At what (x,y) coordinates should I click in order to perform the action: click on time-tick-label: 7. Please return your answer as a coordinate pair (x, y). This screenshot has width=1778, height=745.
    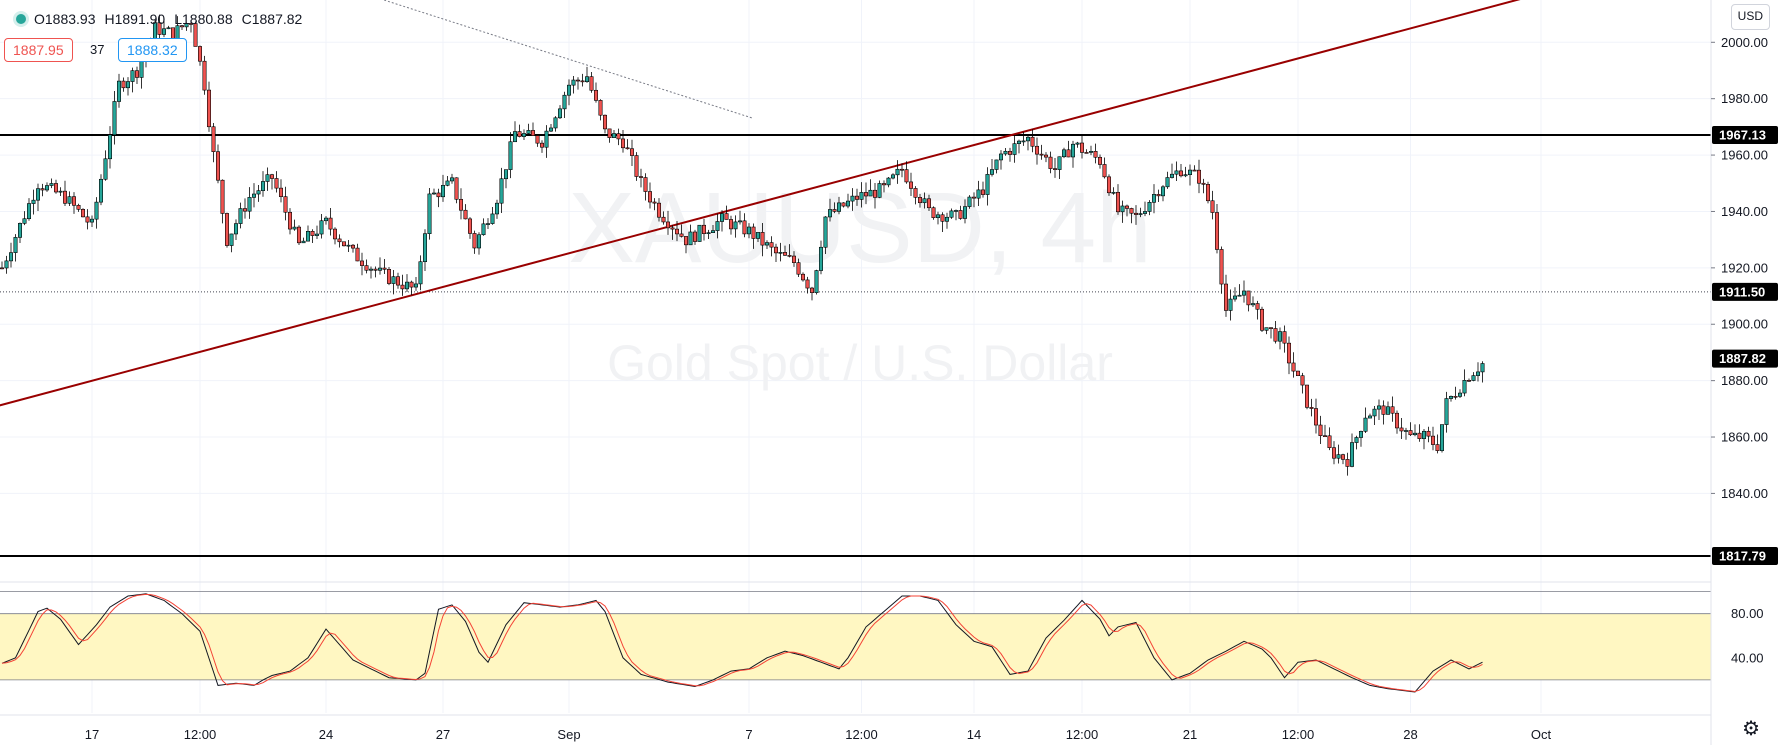
    Looking at the image, I should click on (748, 734).